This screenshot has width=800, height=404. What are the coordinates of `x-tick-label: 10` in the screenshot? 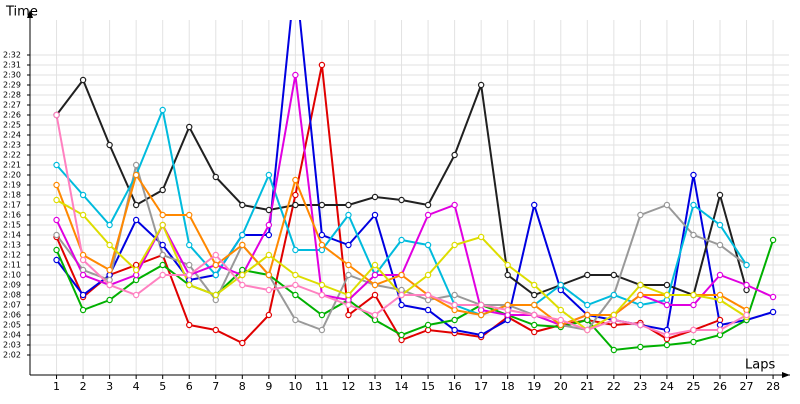 It's located at (295, 386).